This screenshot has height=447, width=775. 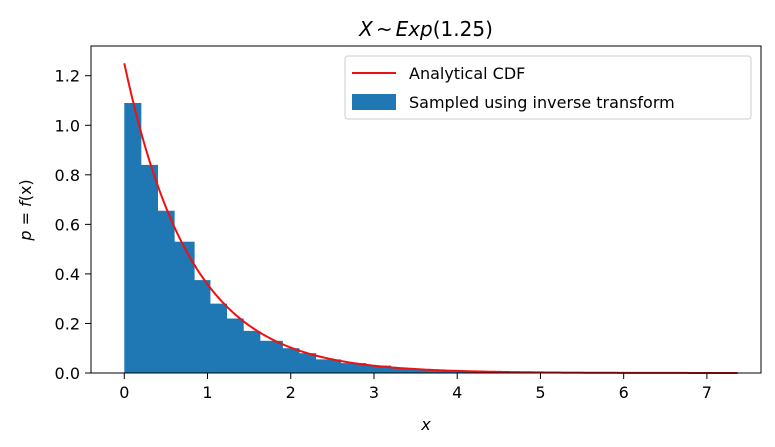 I want to click on y-tick-label: 0.2, so click(x=67, y=323).